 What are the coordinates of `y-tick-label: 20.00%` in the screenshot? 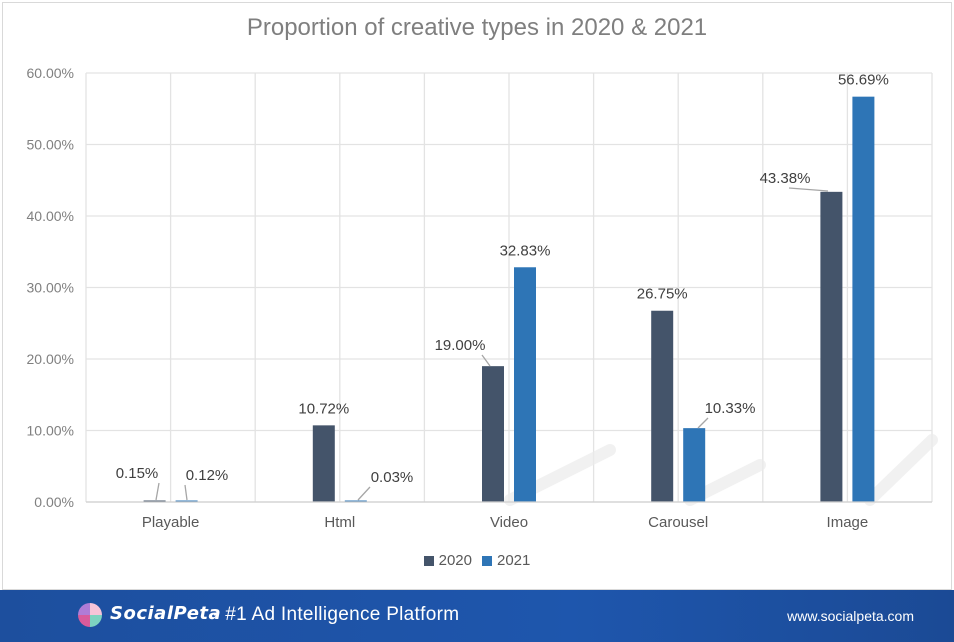 It's located at (50, 359).